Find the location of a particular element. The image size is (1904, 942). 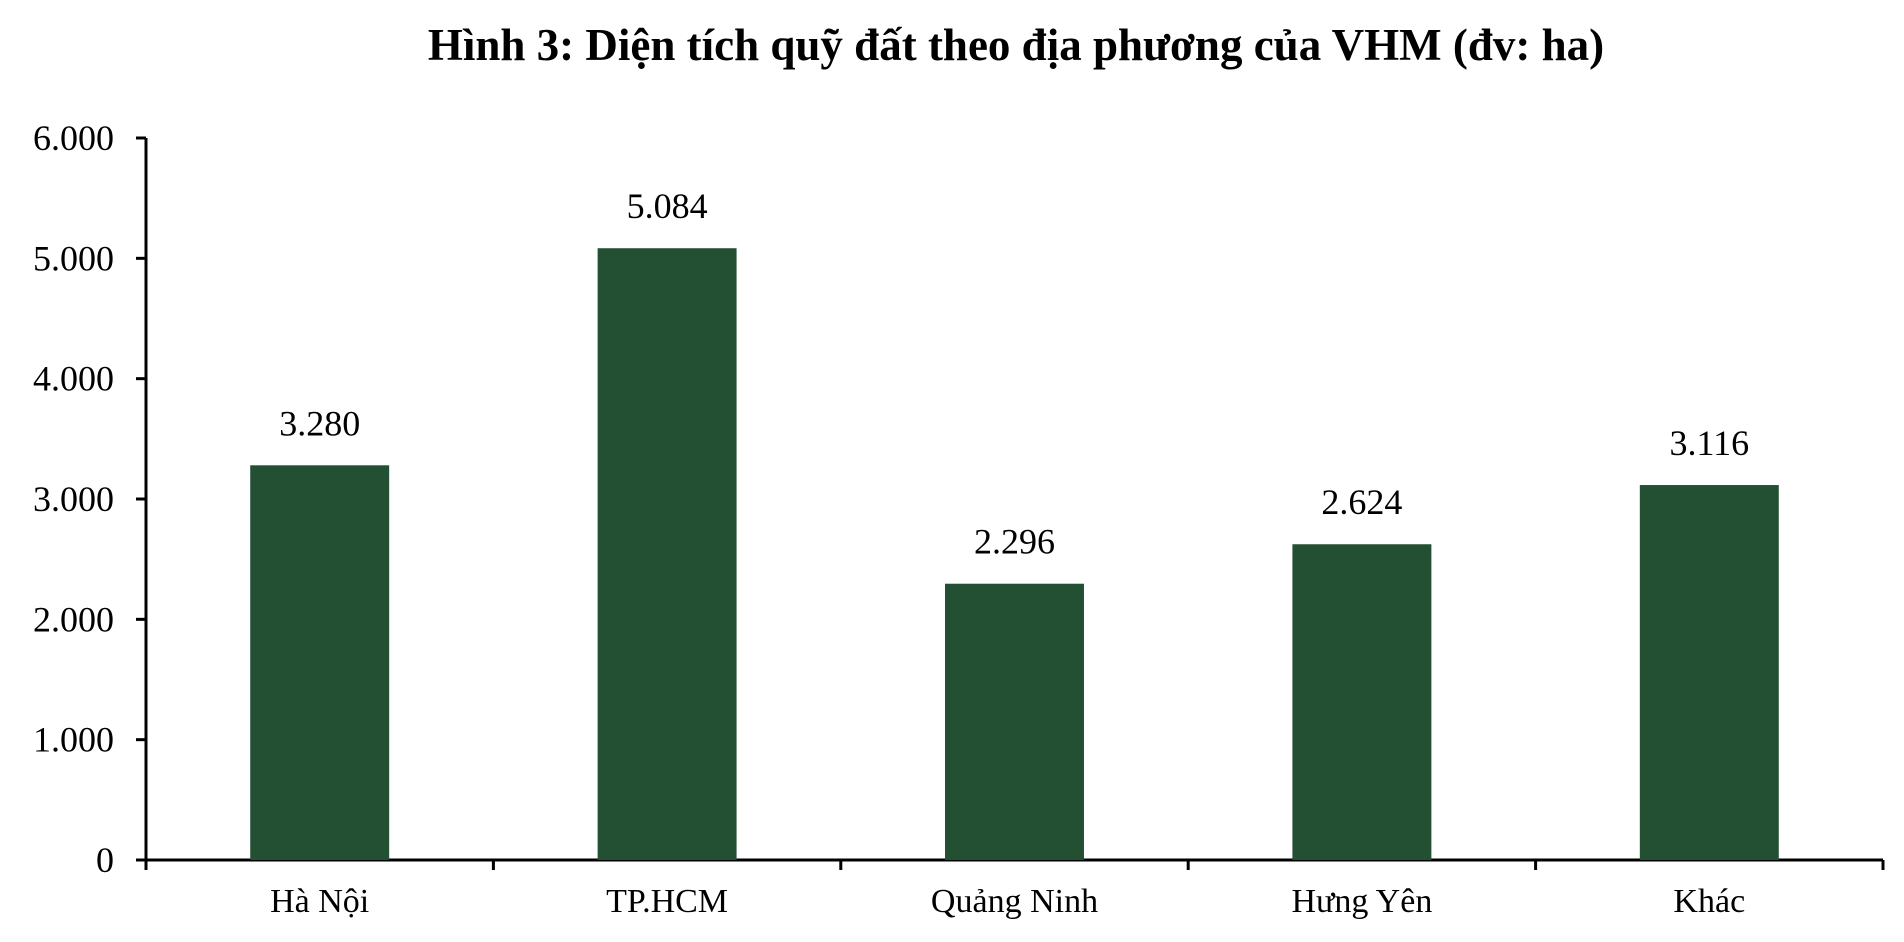

x-tick-label: Quảng Ninh is located at coordinates (1014, 901).